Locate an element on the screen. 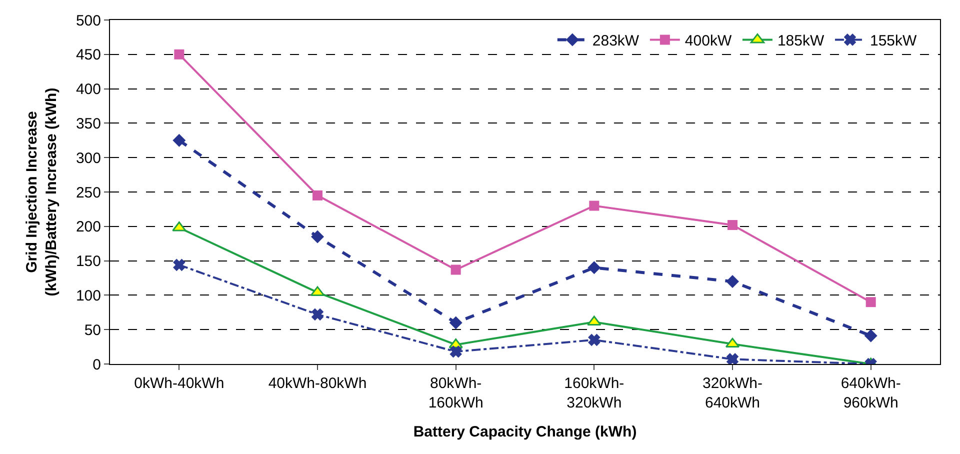 The height and width of the screenshot is (454, 960). x-tick-label: 160kWh- 320kWh is located at coordinates (594, 393).